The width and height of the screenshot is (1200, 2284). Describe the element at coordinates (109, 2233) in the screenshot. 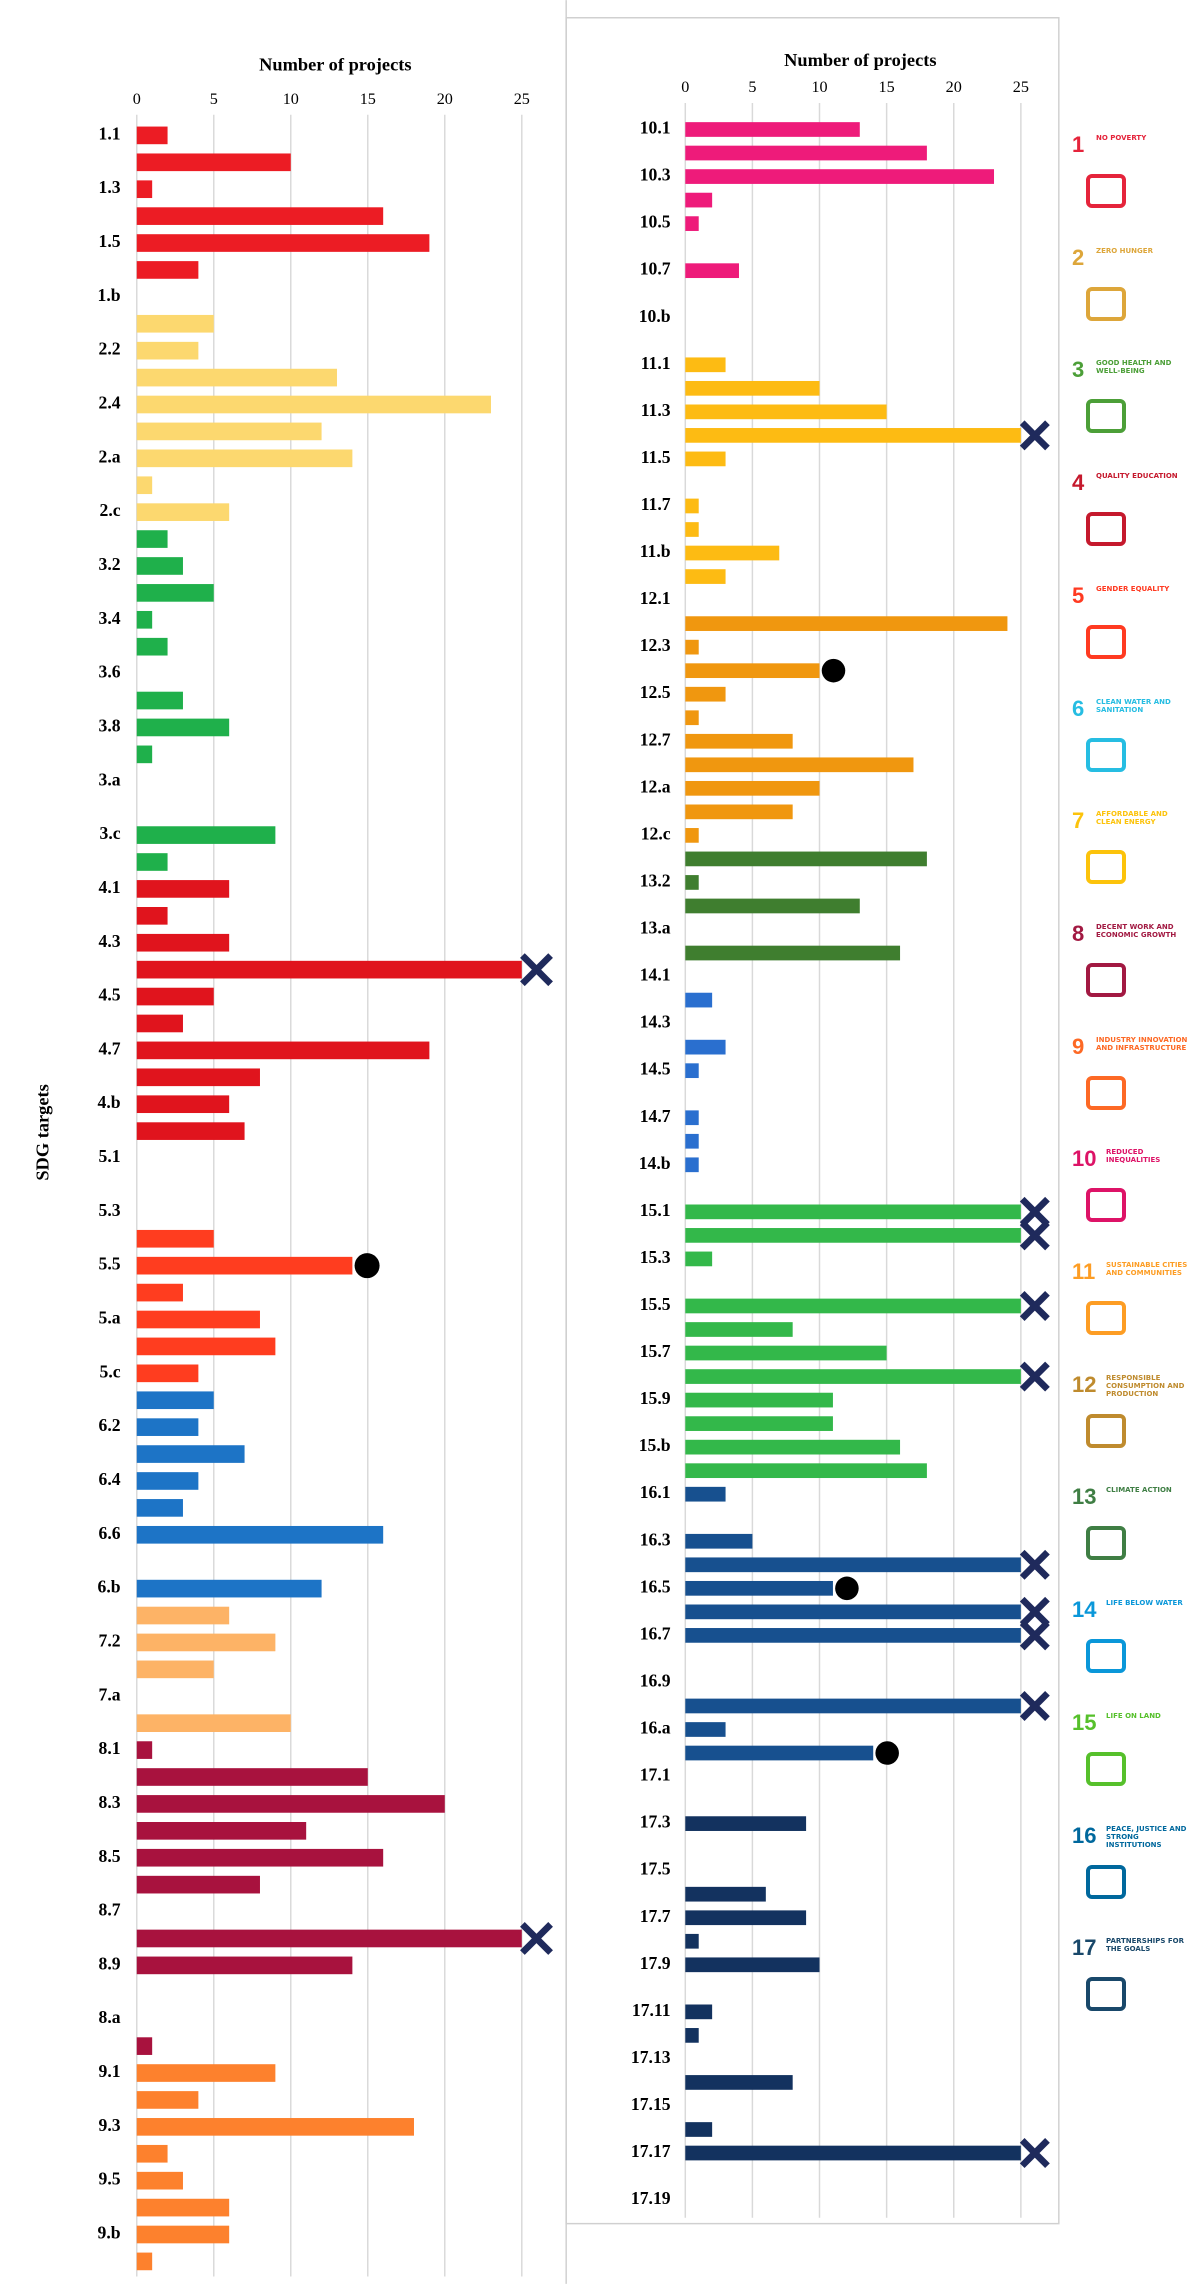

I see `y-tick-label: 9.b` at that location.